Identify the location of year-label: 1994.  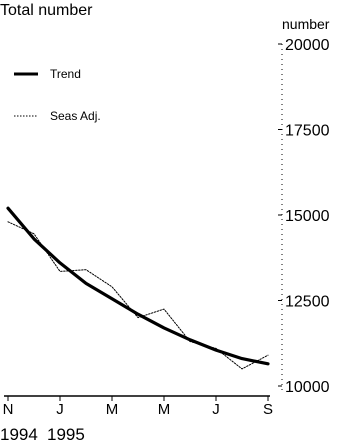
(19, 434).